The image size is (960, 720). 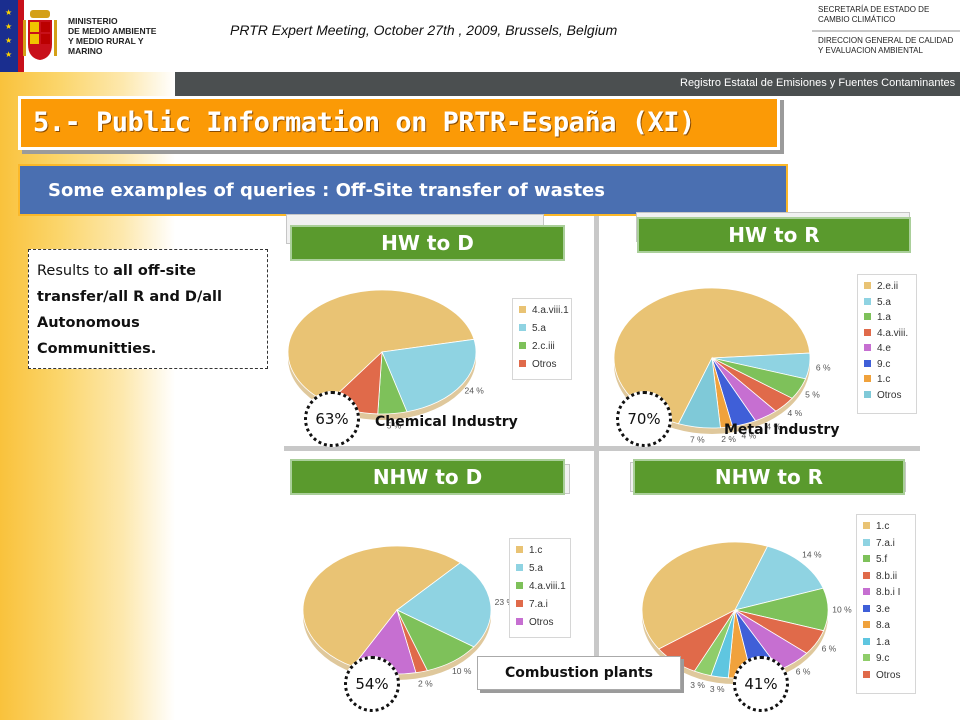 I want to click on legend-row: 3.e, so click(x=876, y=609).